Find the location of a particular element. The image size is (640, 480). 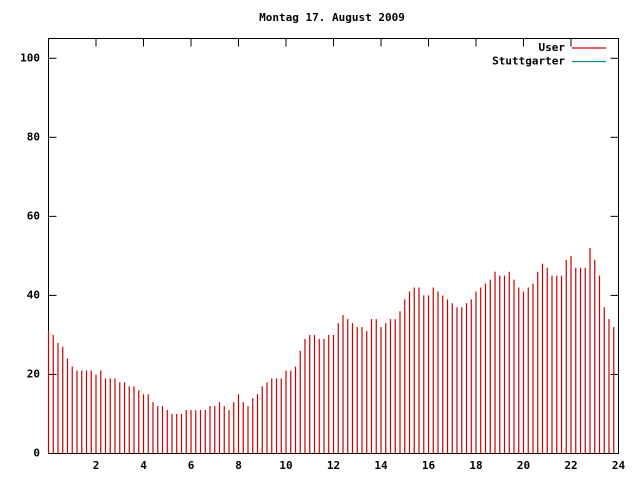

x-tick-label: 16 is located at coordinates (429, 465).